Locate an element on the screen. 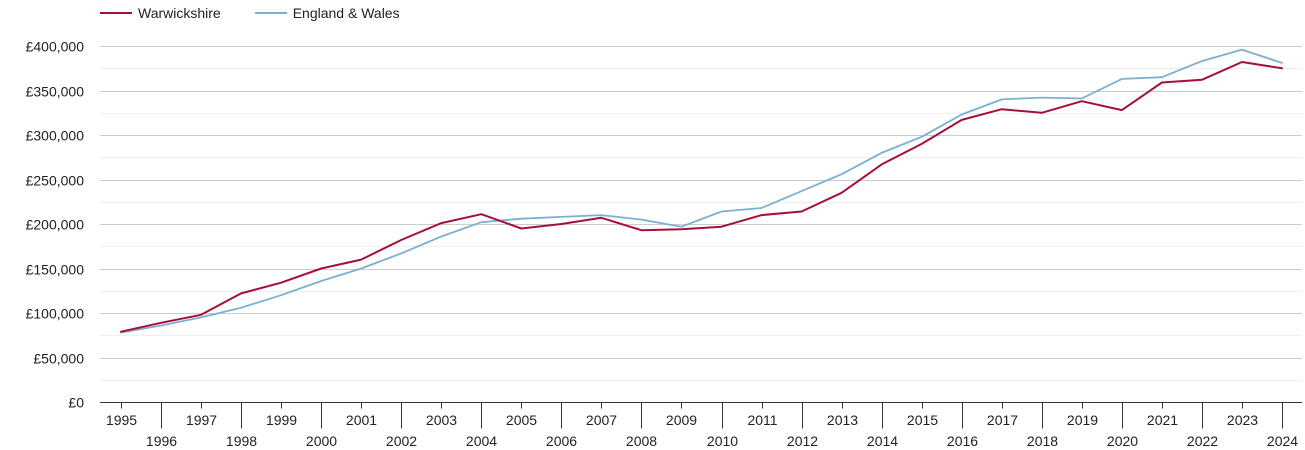  x-tick-label: 2013 is located at coordinates (842, 420).